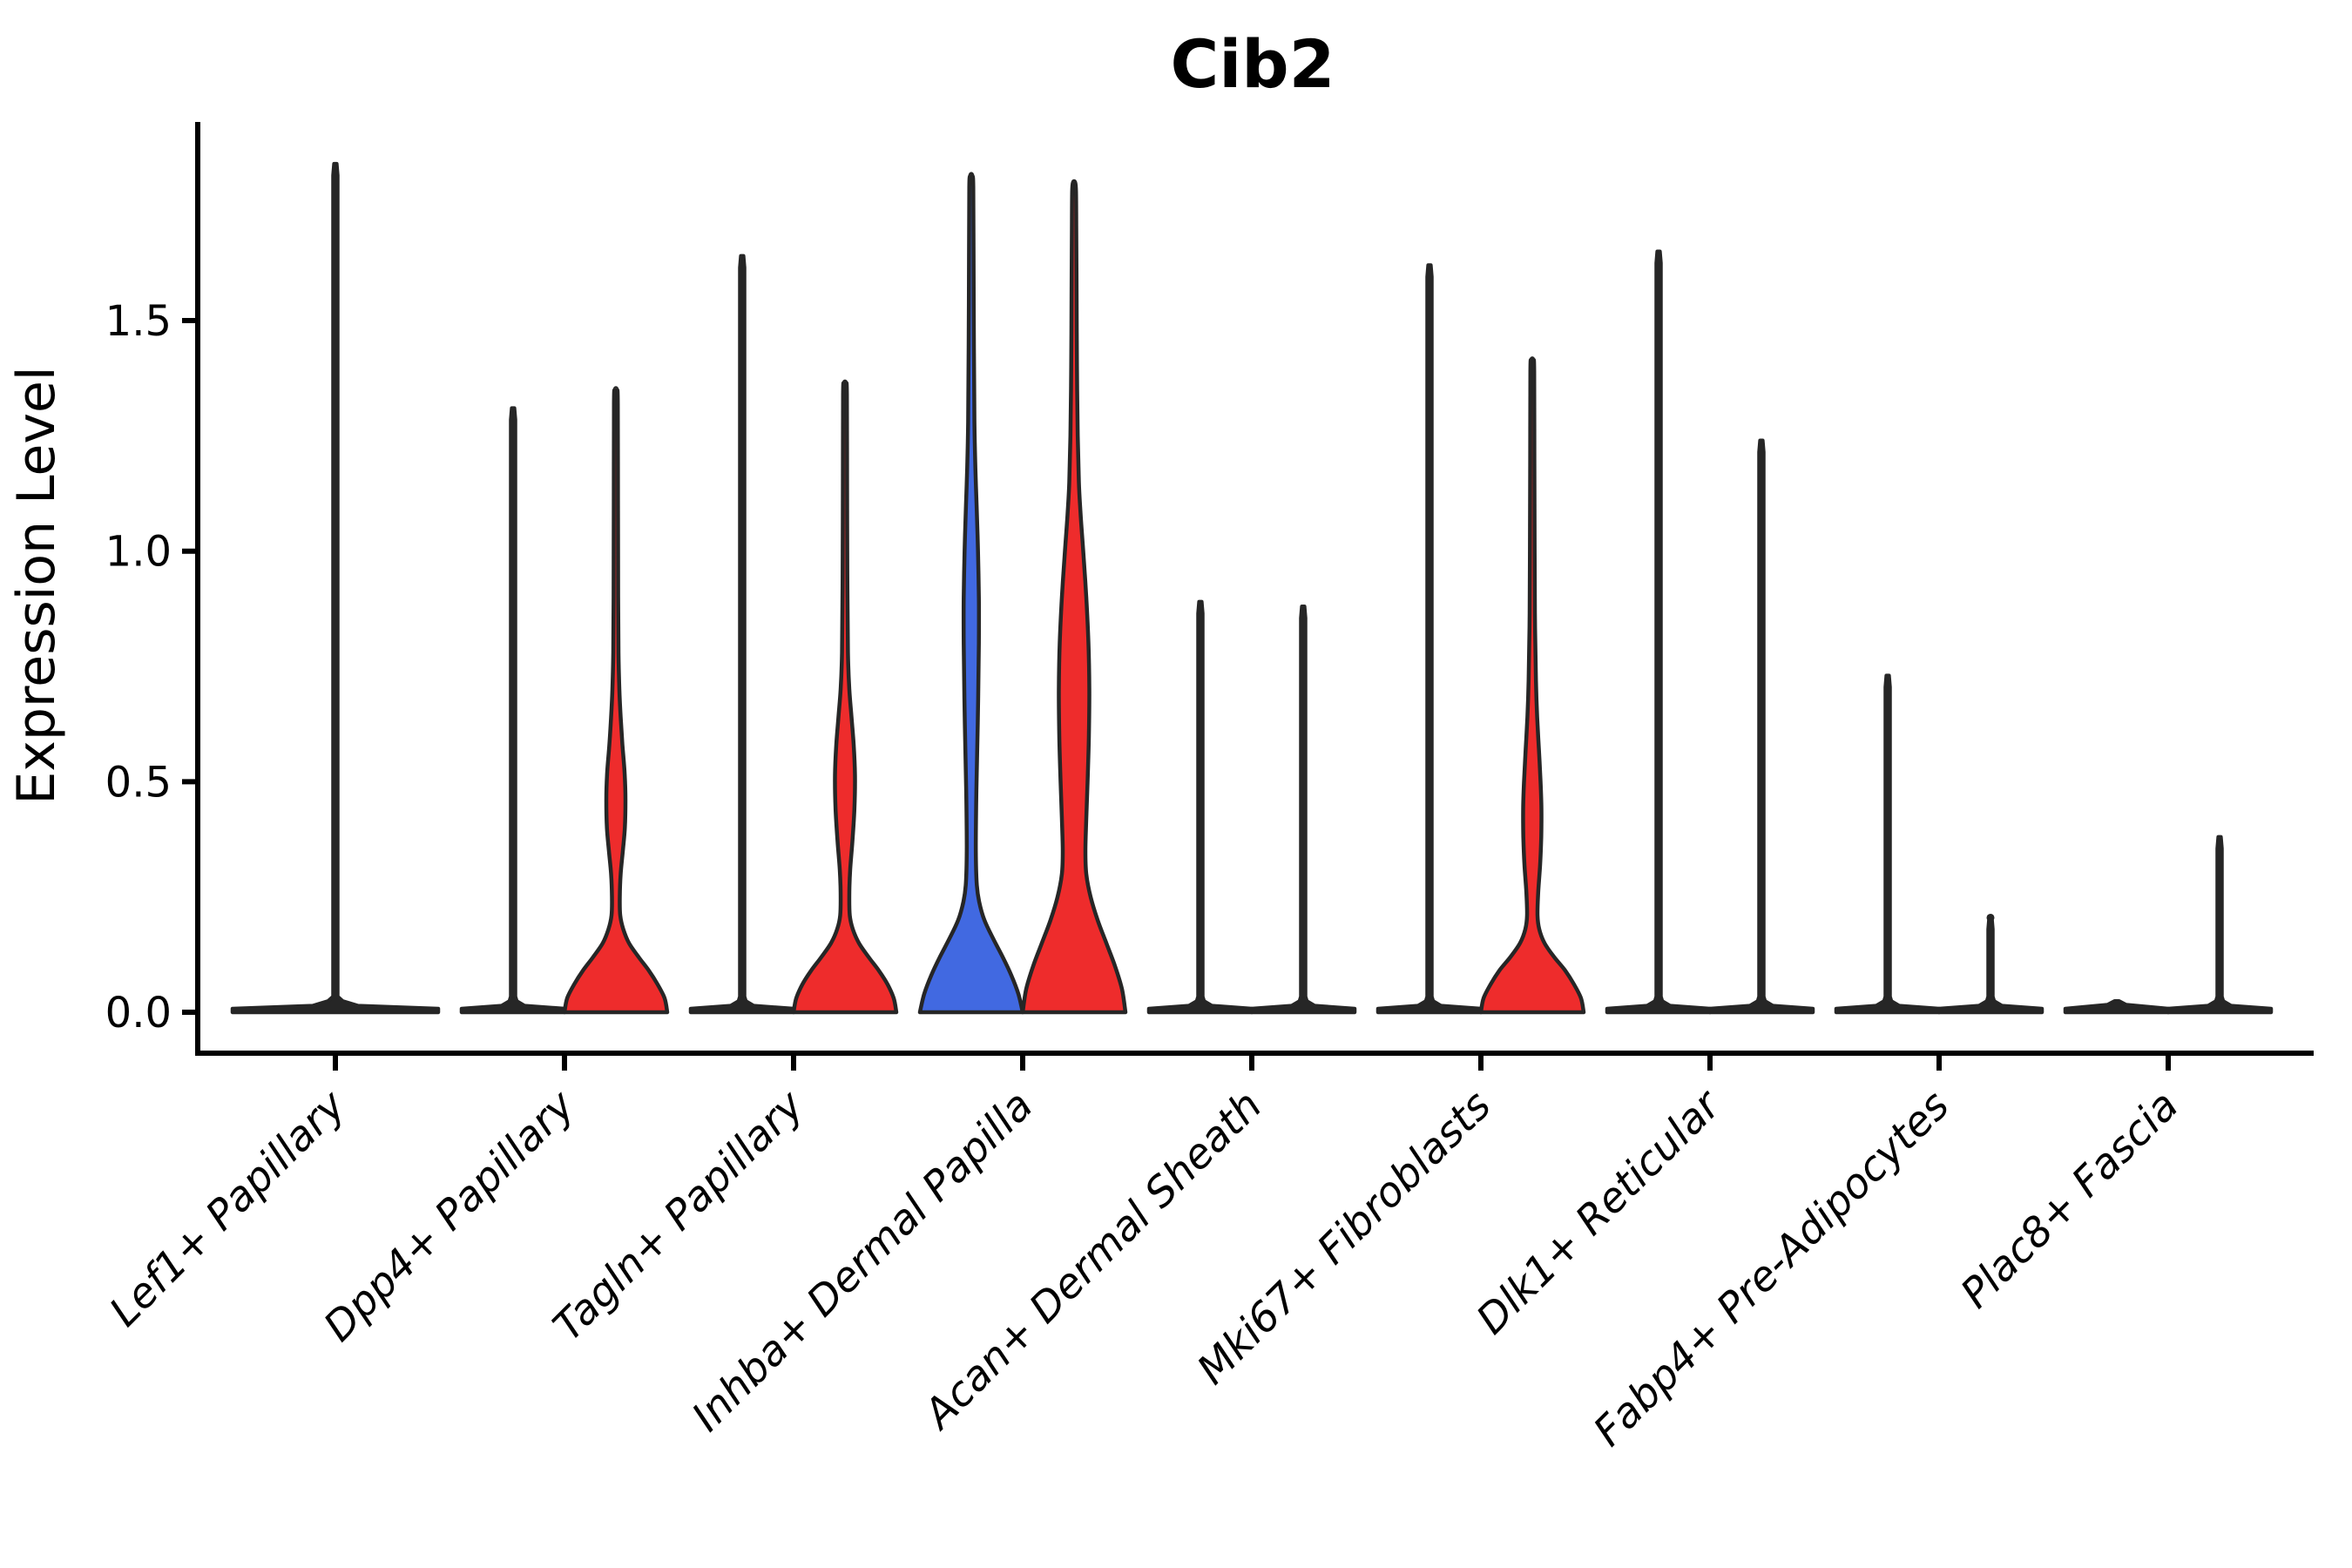 The height and width of the screenshot is (1568, 2352). I want to click on y-tick-label: 0.0, so click(138, 1013).